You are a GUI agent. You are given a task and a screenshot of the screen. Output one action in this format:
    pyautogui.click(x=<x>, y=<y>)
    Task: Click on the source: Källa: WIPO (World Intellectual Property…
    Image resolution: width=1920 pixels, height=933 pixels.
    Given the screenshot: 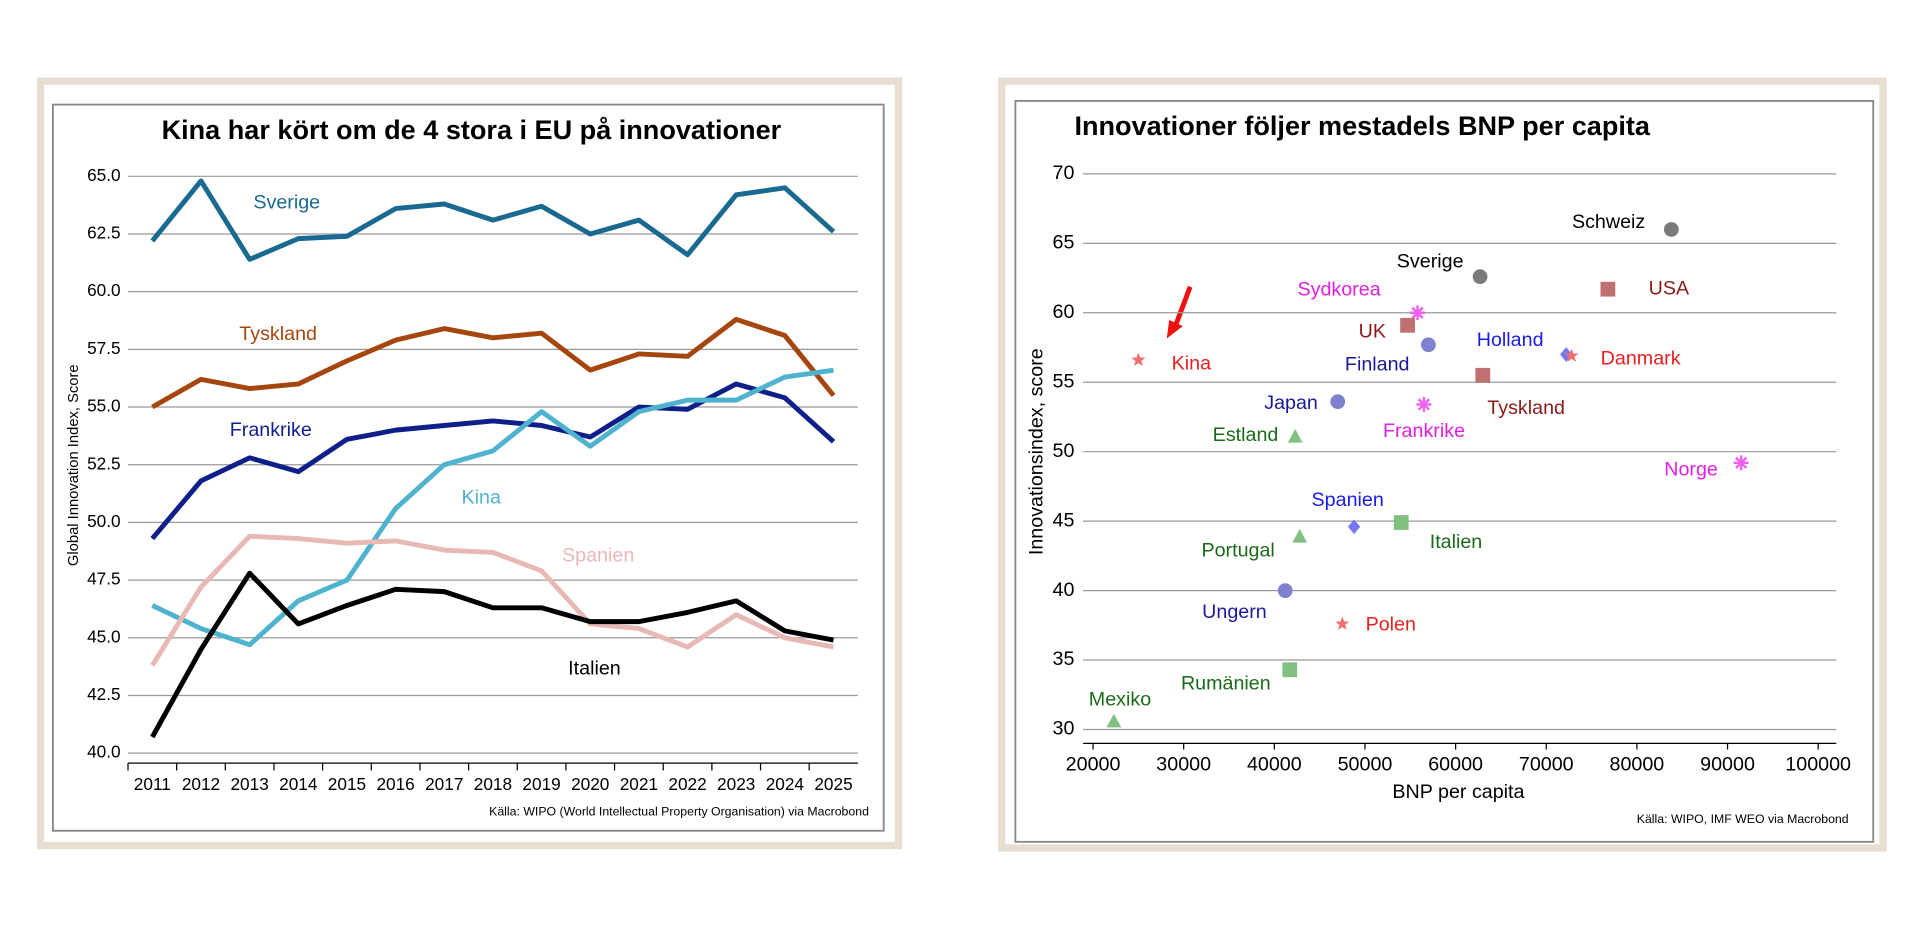 What is the action you would take?
    pyautogui.click(x=679, y=812)
    